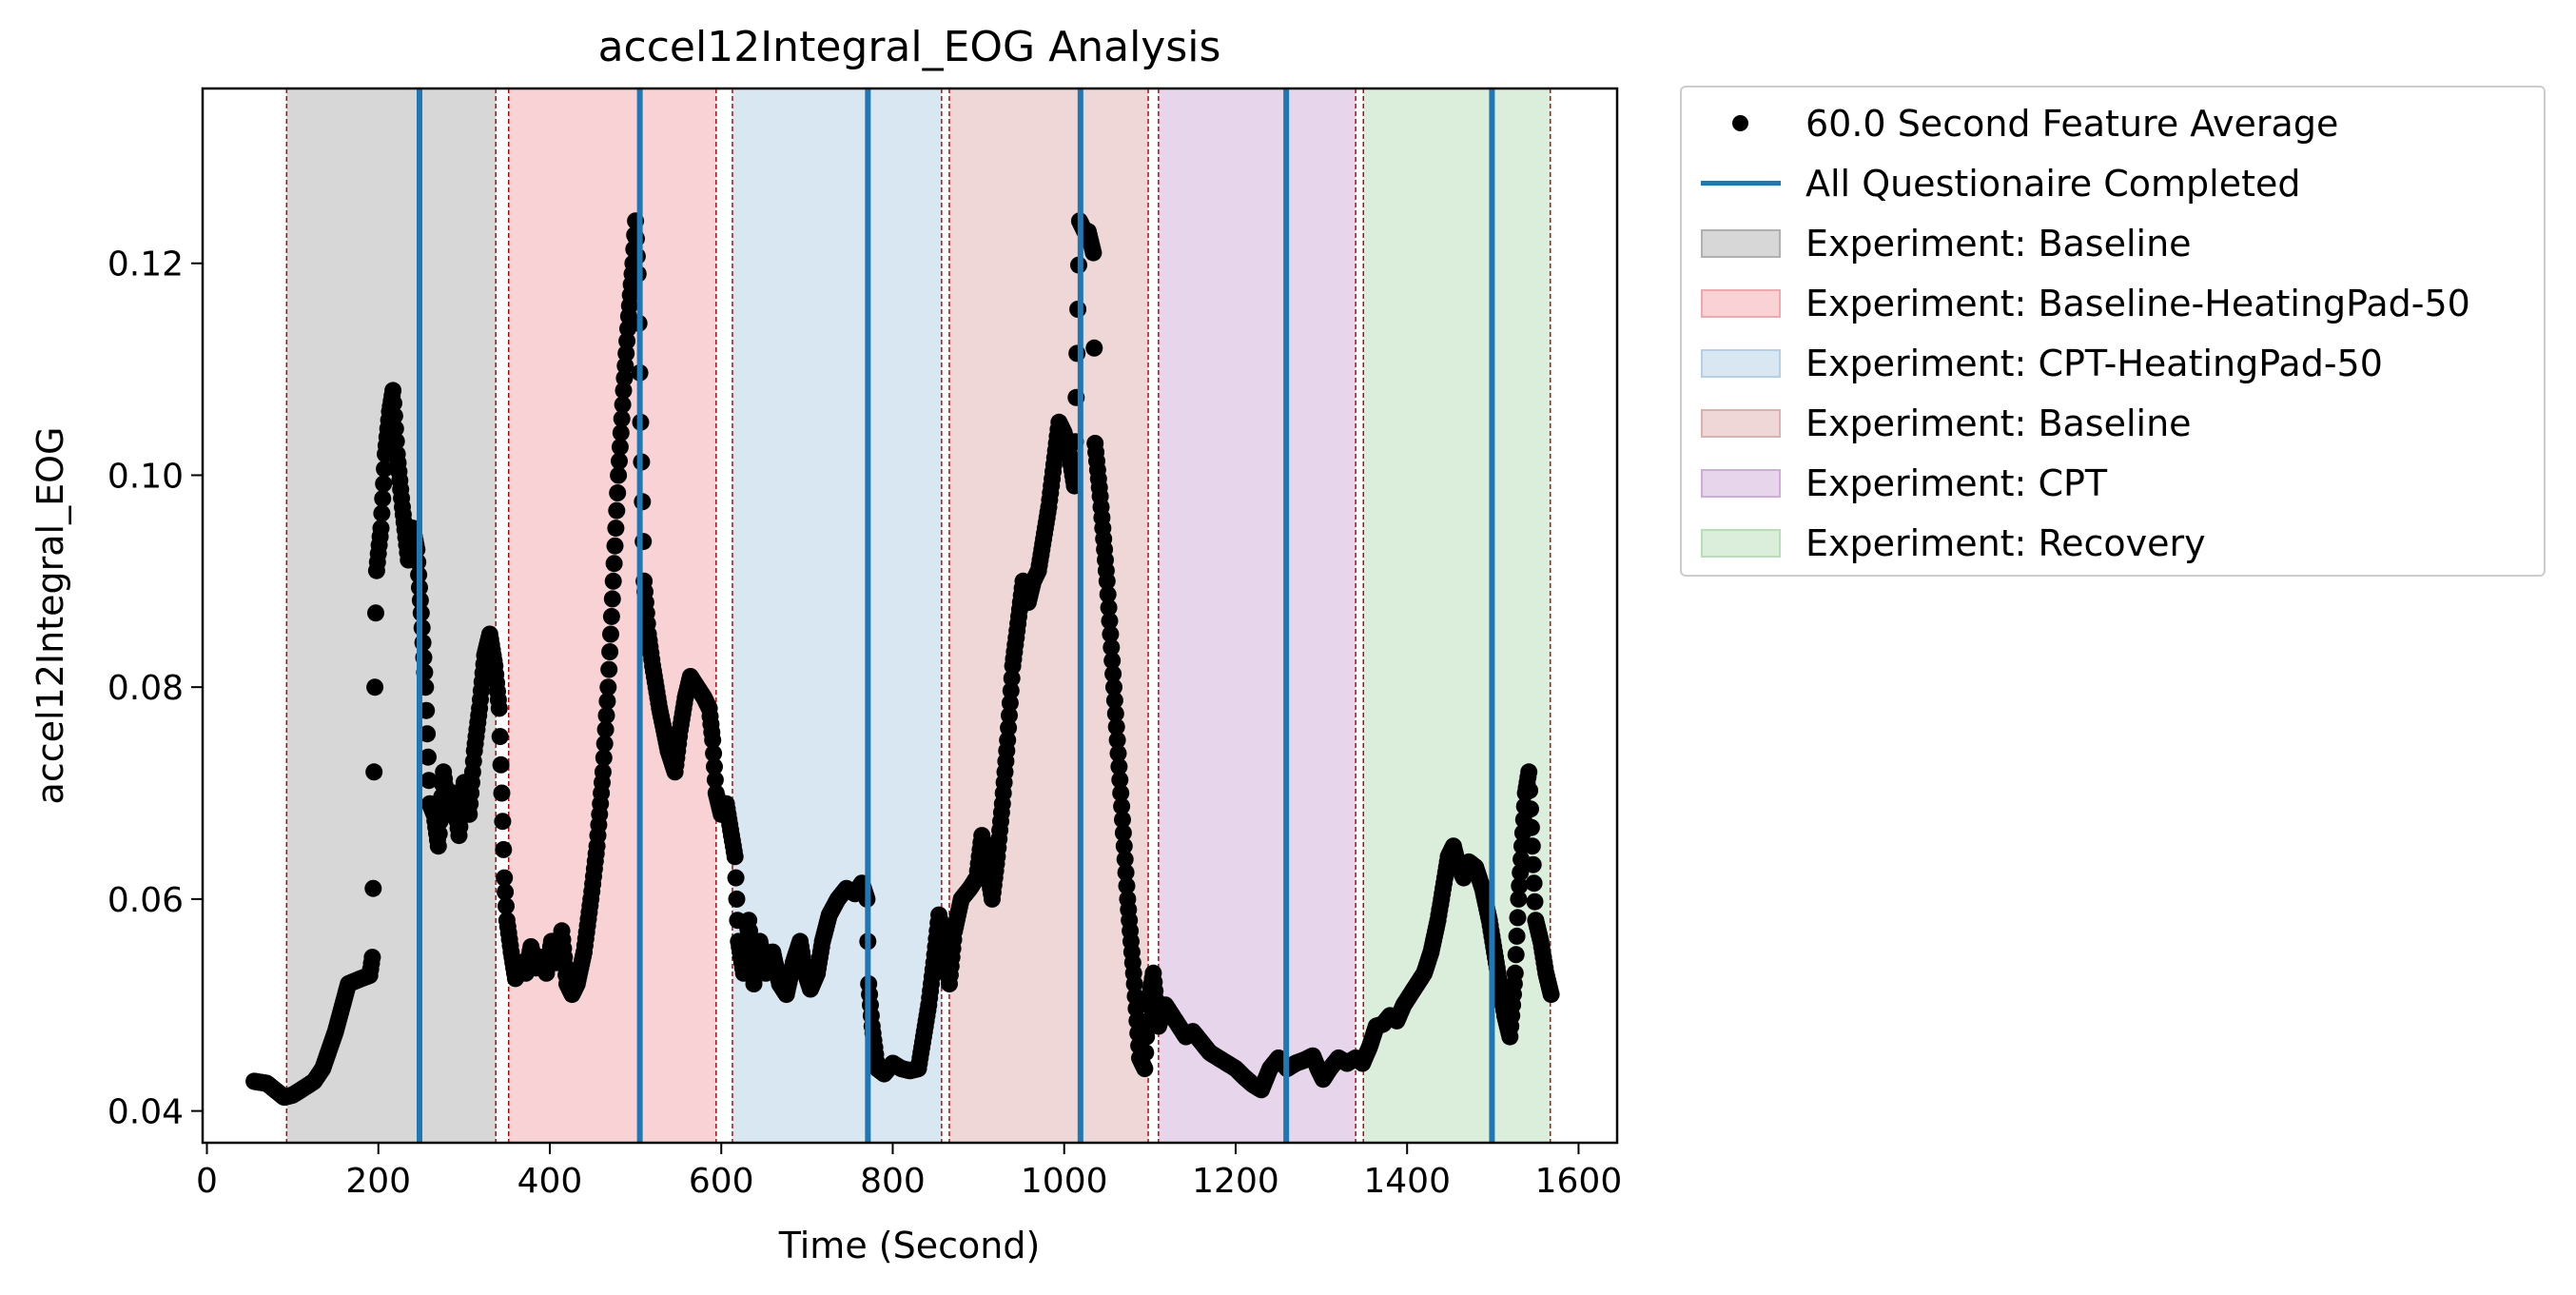 The image size is (2576, 1295). Describe the element at coordinates (2072, 124) in the screenshot. I see `legend-label: 60.0 Second Feature Average` at that location.